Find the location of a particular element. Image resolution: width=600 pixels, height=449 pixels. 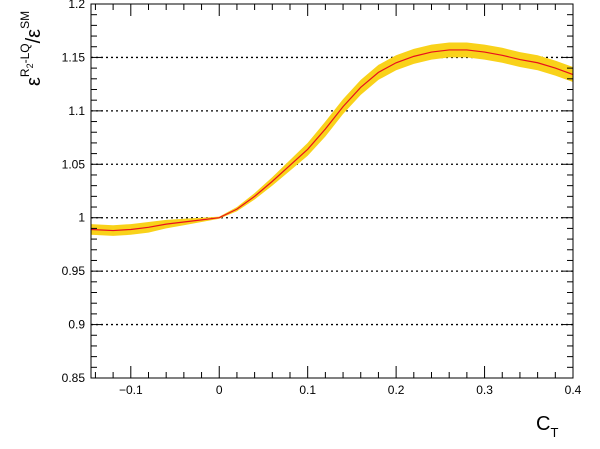

y-tick-label: 1.05 is located at coordinates (74, 164).